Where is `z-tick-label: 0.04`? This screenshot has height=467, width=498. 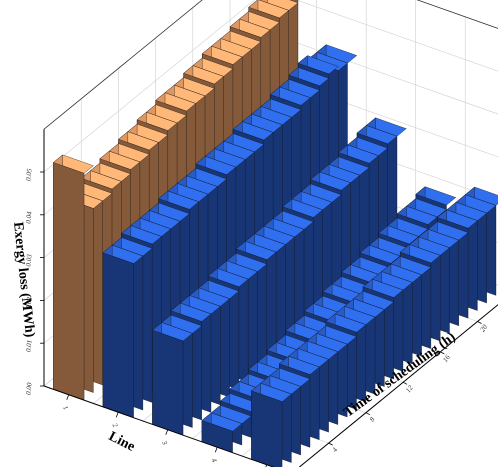 z-tick-label: 0.04 is located at coordinates (28, 218).